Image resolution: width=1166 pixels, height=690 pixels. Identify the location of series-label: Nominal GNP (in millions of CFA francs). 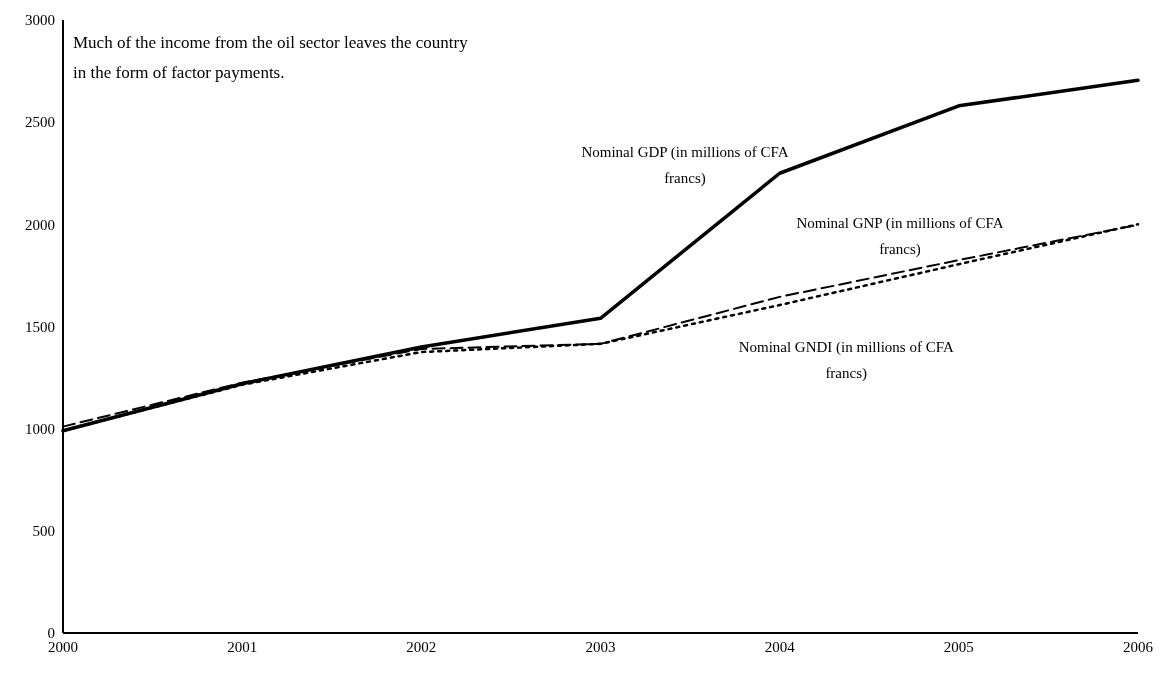
(900, 236).